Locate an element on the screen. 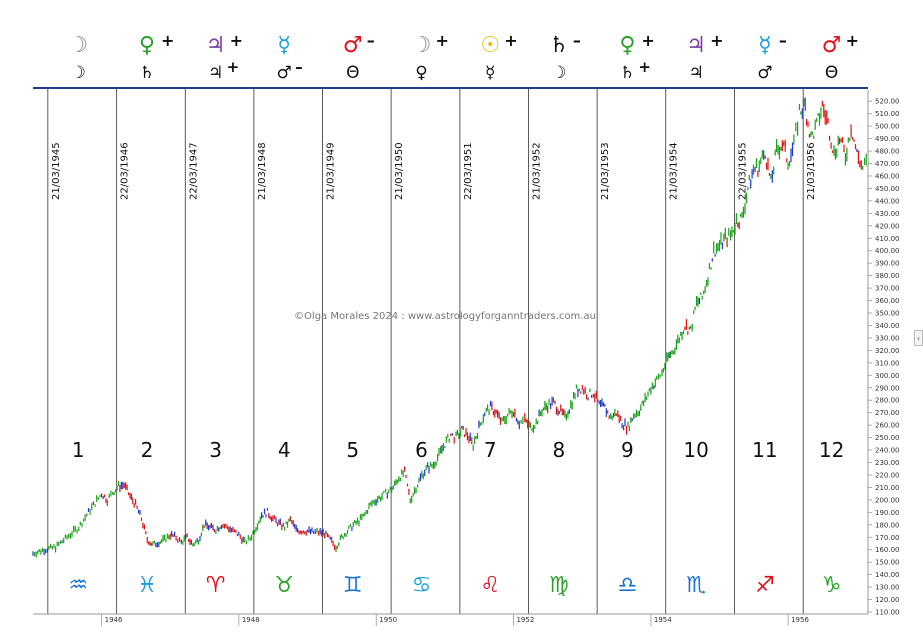  y-tick-label: 170.00 is located at coordinates (887, 538).